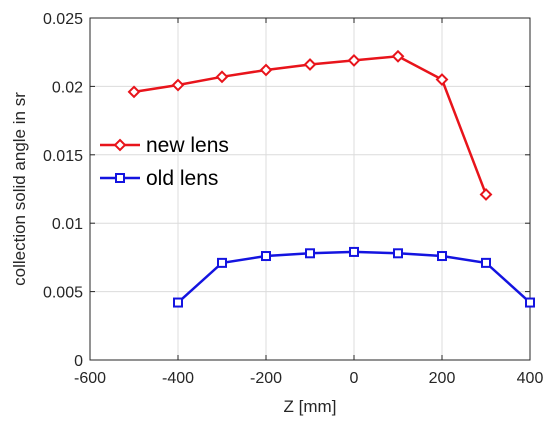  Describe the element at coordinates (164, 162) in the screenshot. I see `legend: new lens old lens` at that location.